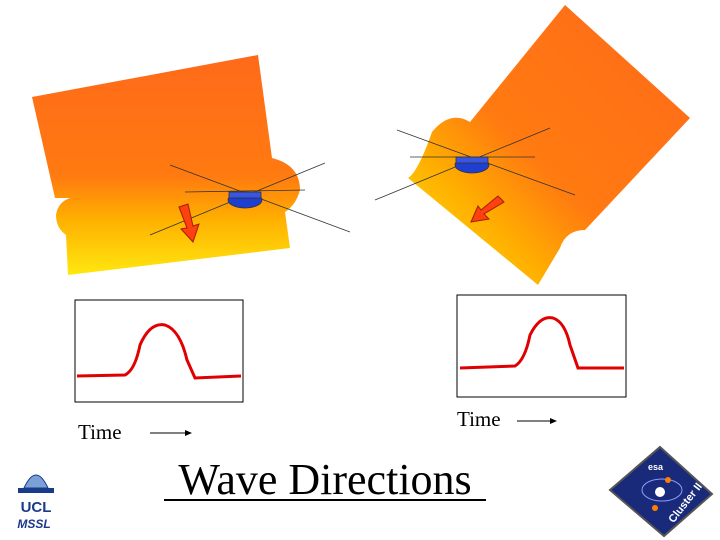  What do you see at coordinates (36, 507) in the screenshot?
I see `logo-text: UCL` at bounding box center [36, 507].